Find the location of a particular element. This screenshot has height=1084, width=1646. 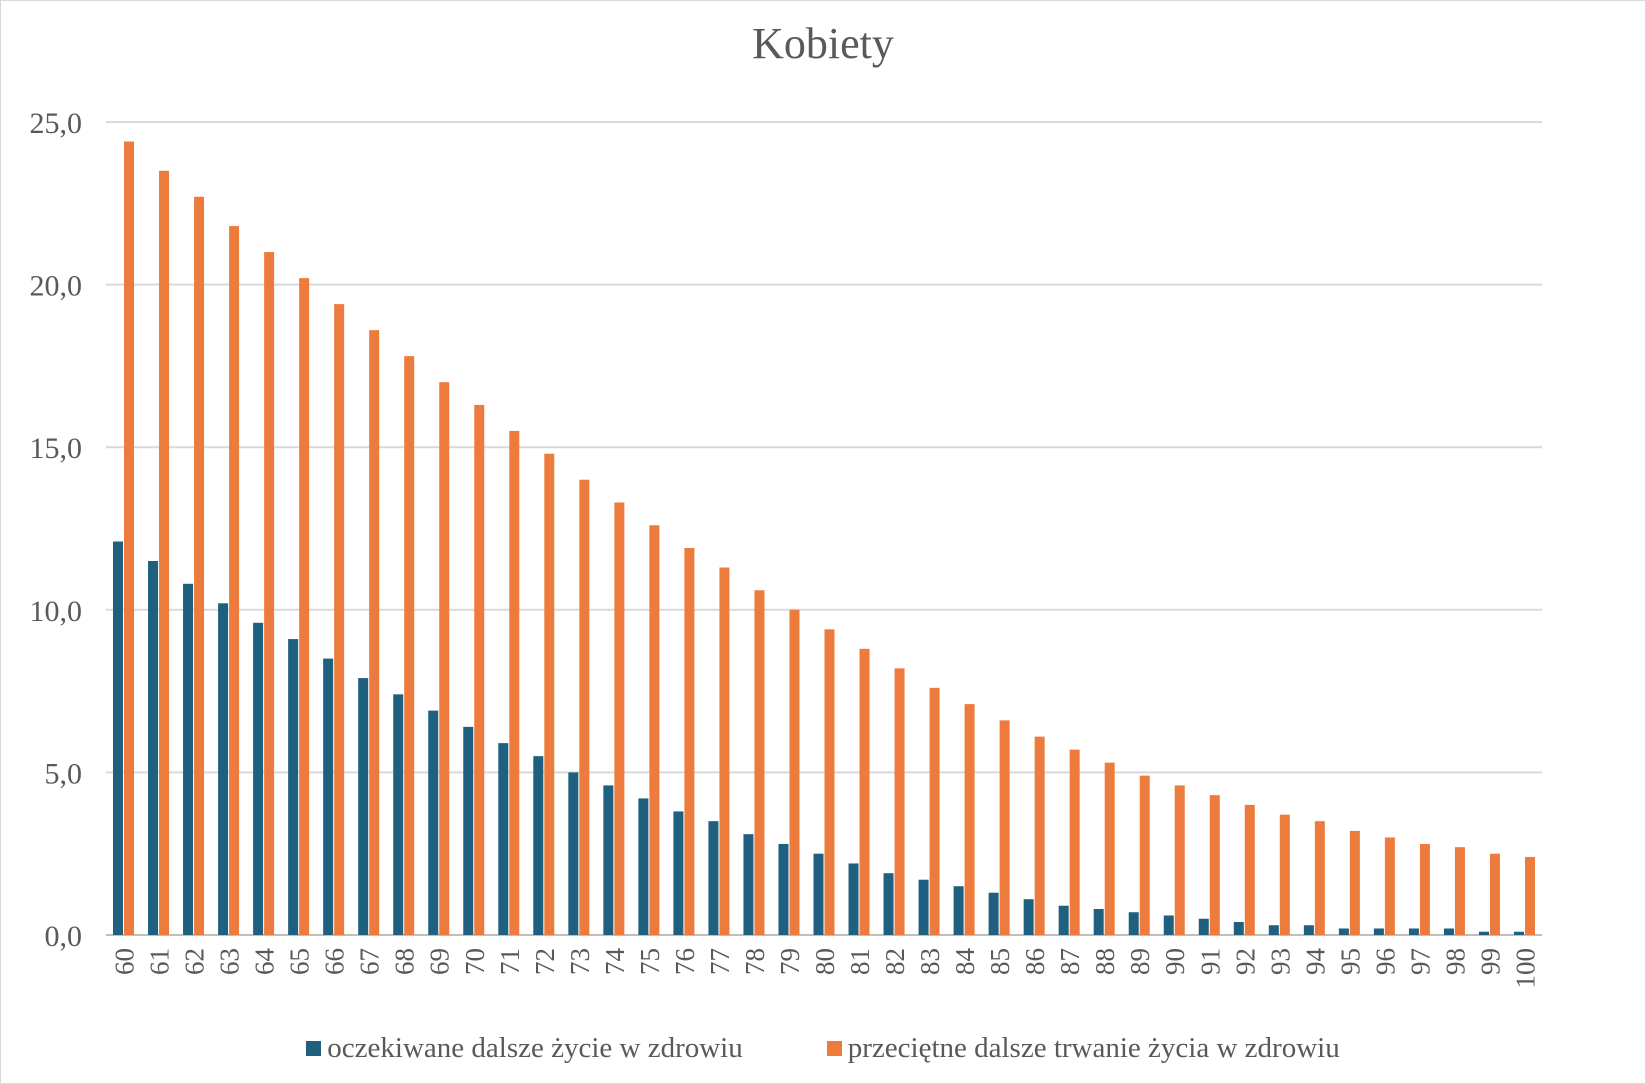

x-tick-label: 79 is located at coordinates (790, 961).